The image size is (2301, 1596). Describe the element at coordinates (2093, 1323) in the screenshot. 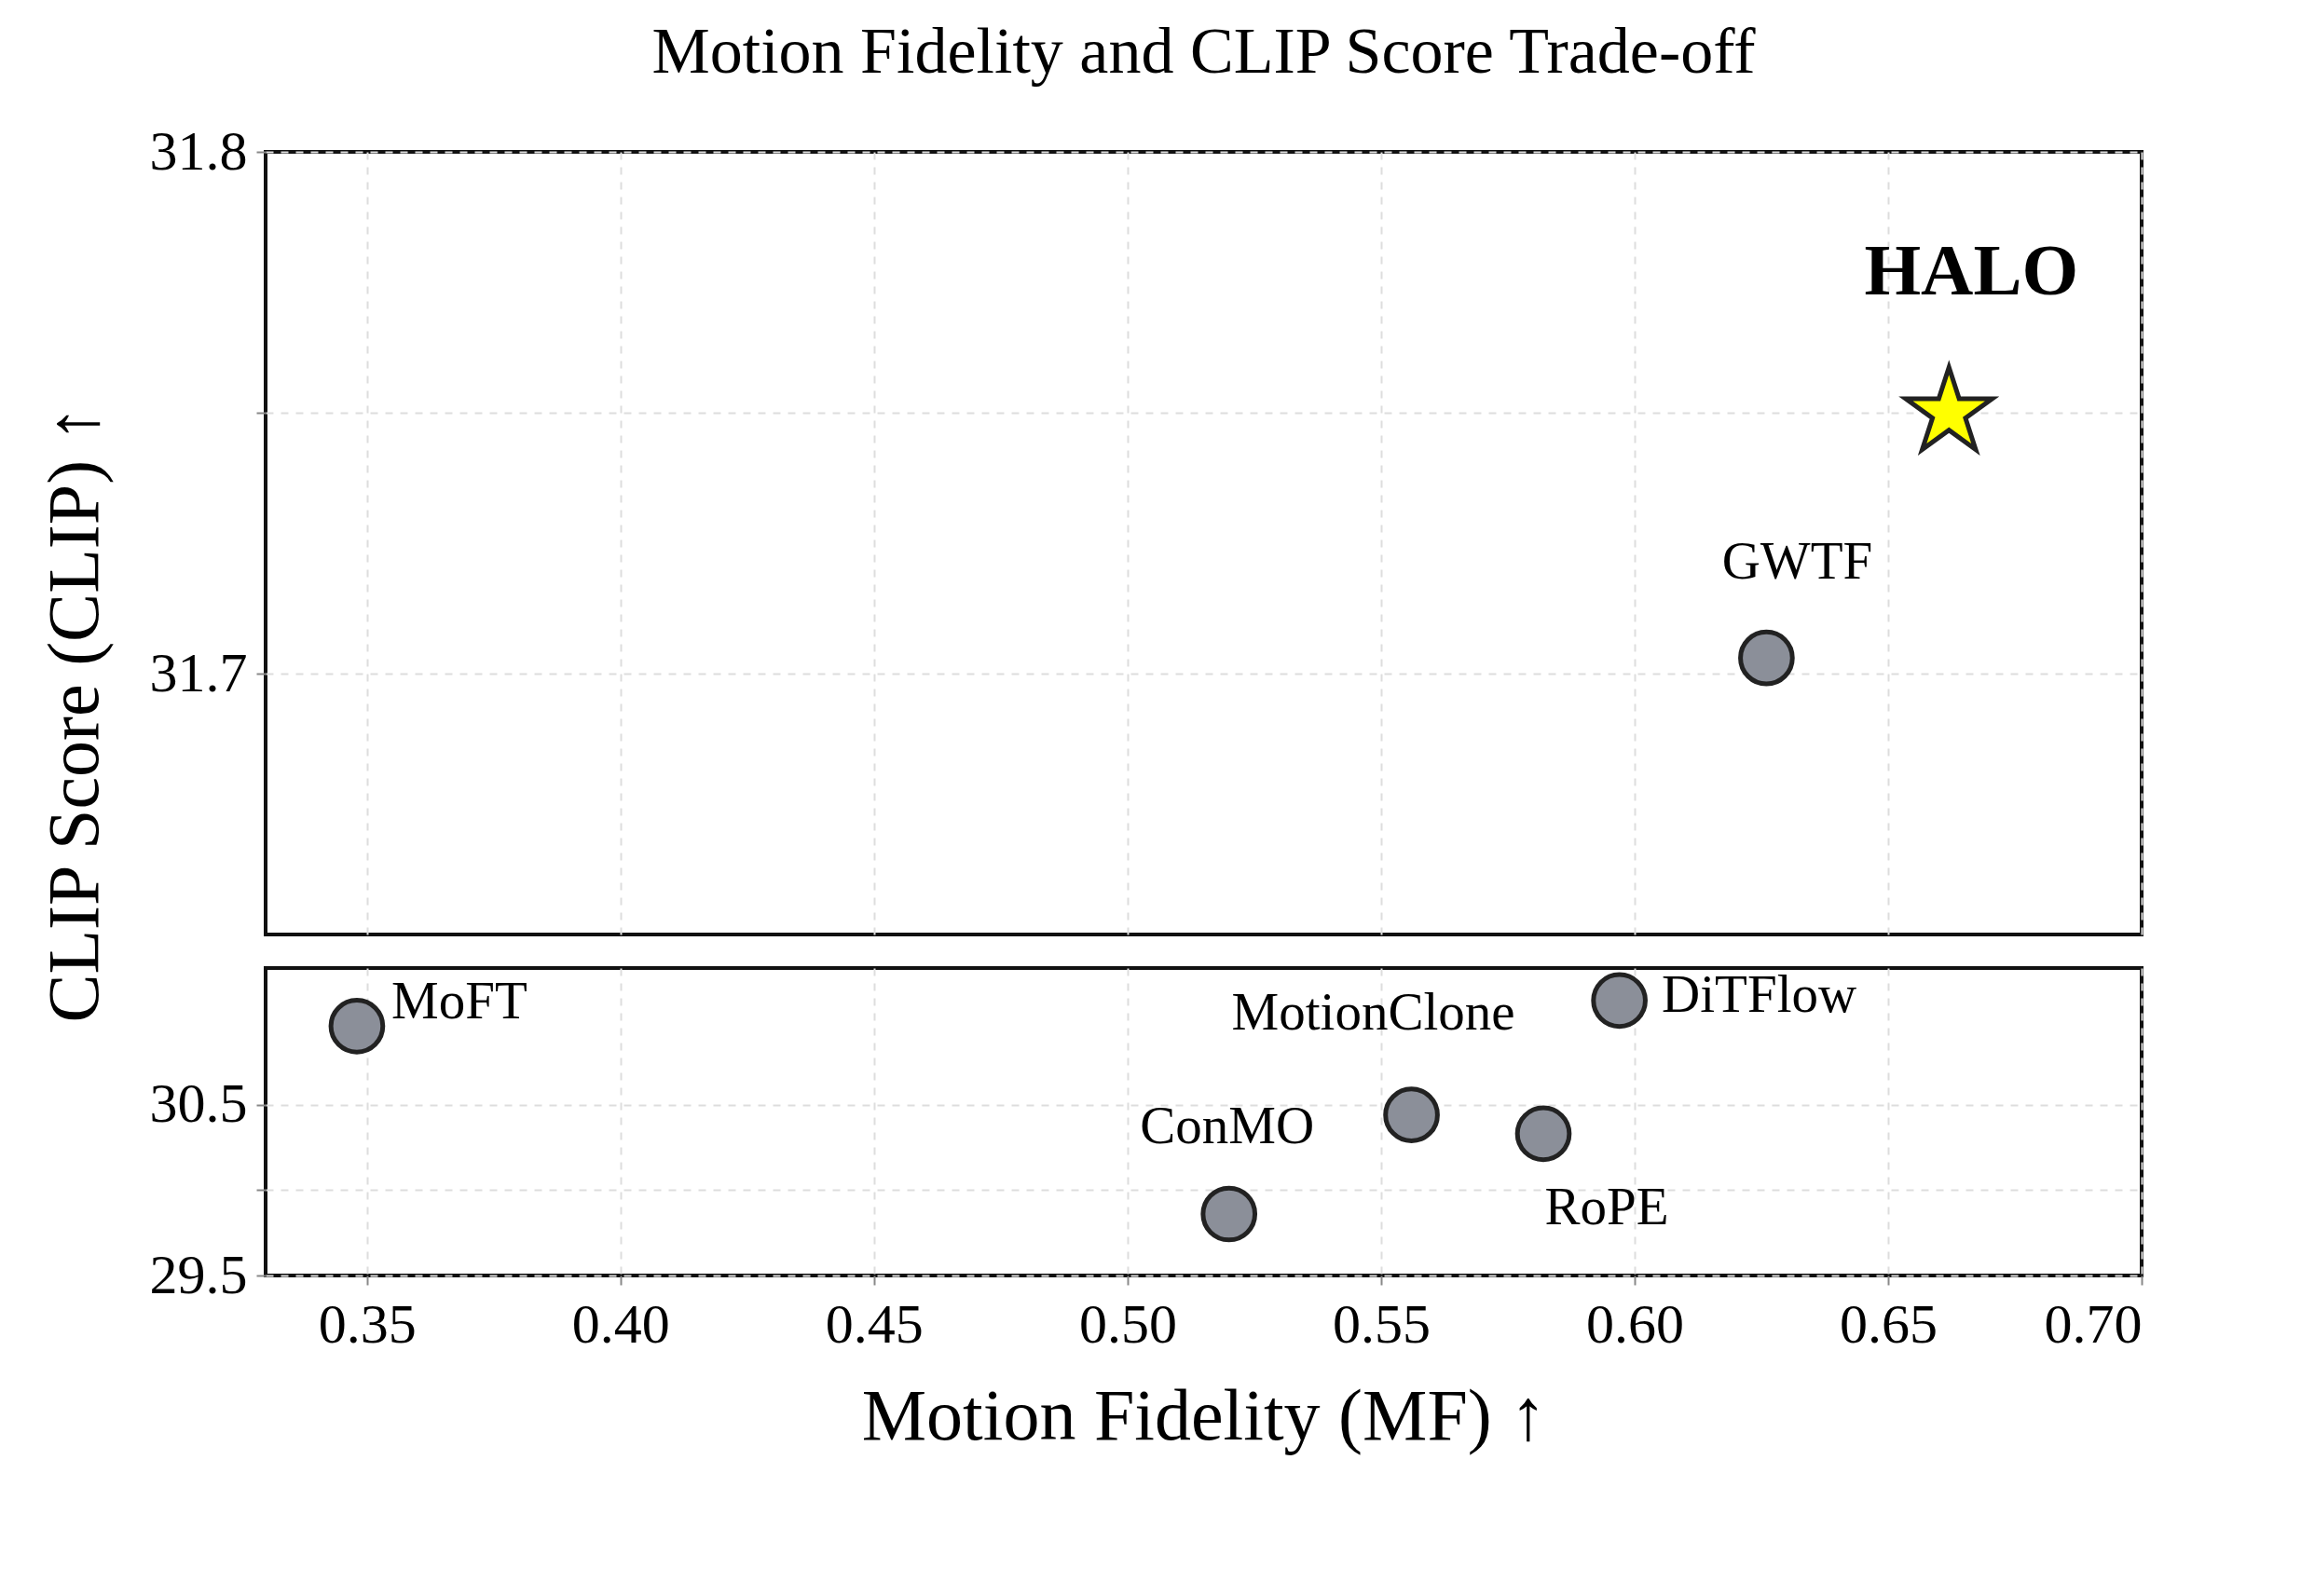

I see `x-tick-label: 0.70` at that location.